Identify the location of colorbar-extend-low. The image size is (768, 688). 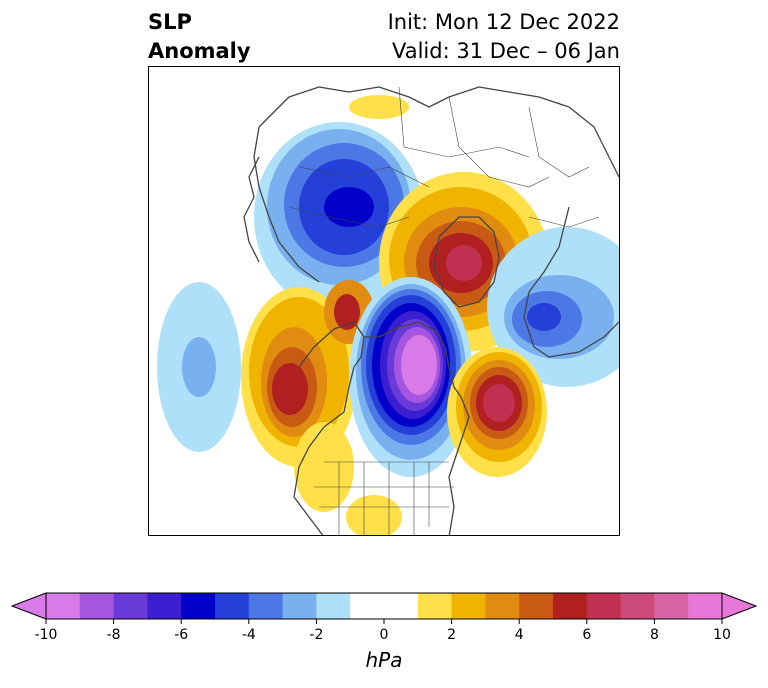
(28, 606).